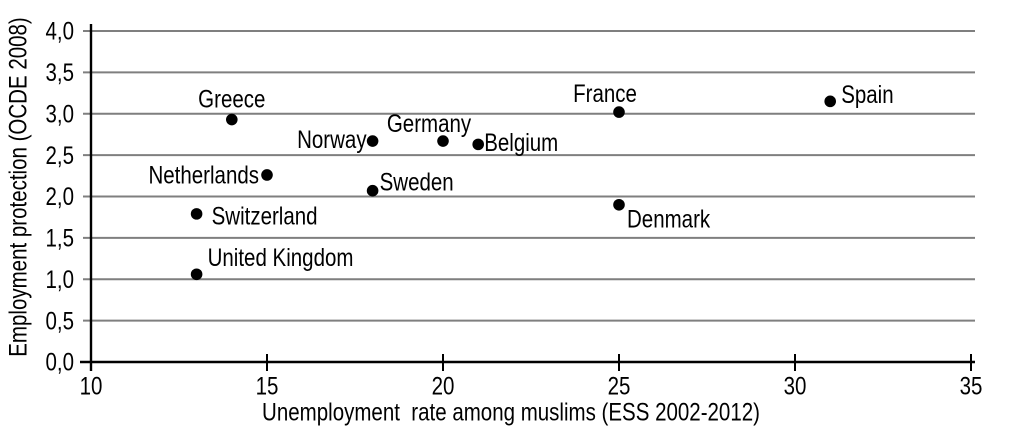  What do you see at coordinates (60, 238) in the screenshot?
I see `y-tick-label-1-5: 1,5` at bounding box center [60, 238].